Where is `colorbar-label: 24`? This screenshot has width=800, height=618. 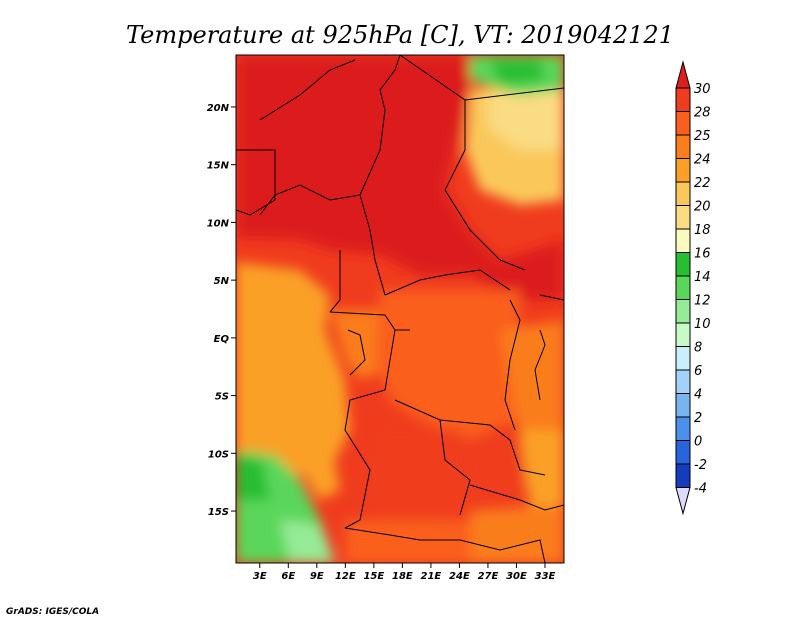
colorbar-label: 24 is located at coordinates (702, 160).